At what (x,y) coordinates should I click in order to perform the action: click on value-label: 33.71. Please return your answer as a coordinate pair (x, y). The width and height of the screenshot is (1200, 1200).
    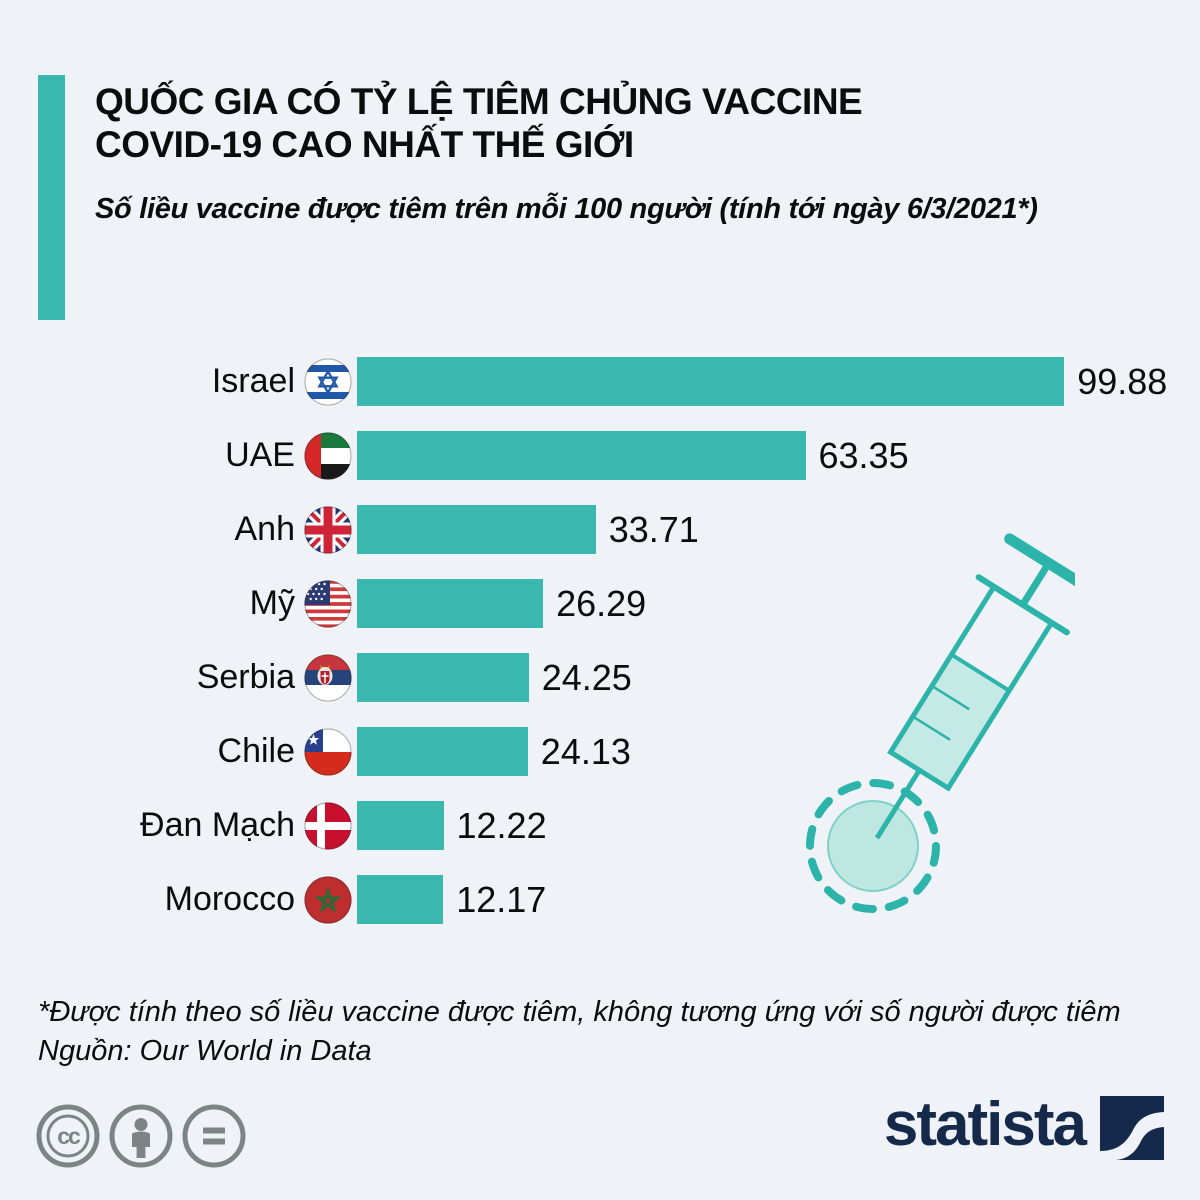
    Looking at the image, I should click on (653, 529).